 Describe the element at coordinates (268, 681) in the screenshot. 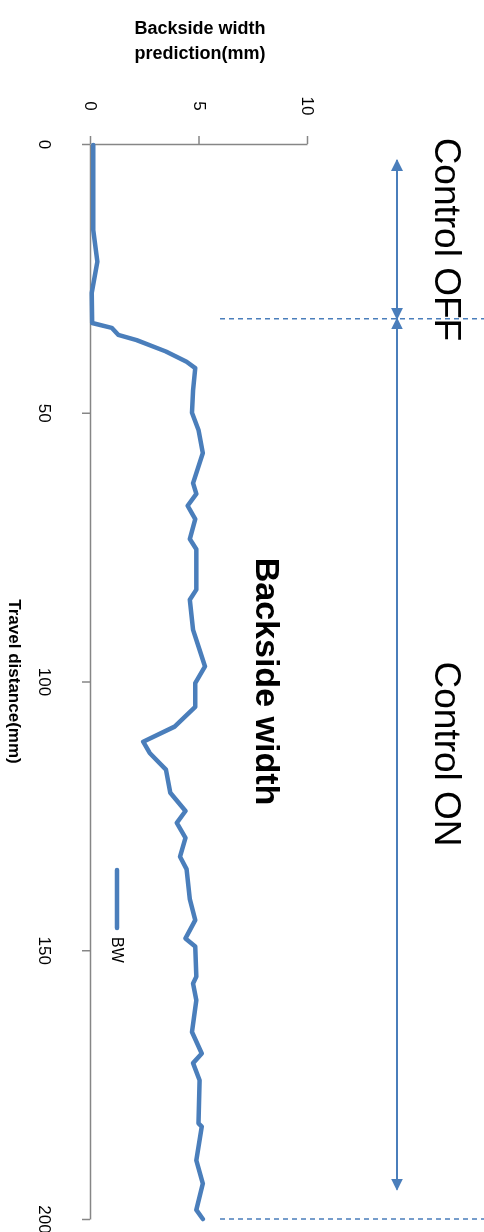

I see `text: Backside width` at that location.